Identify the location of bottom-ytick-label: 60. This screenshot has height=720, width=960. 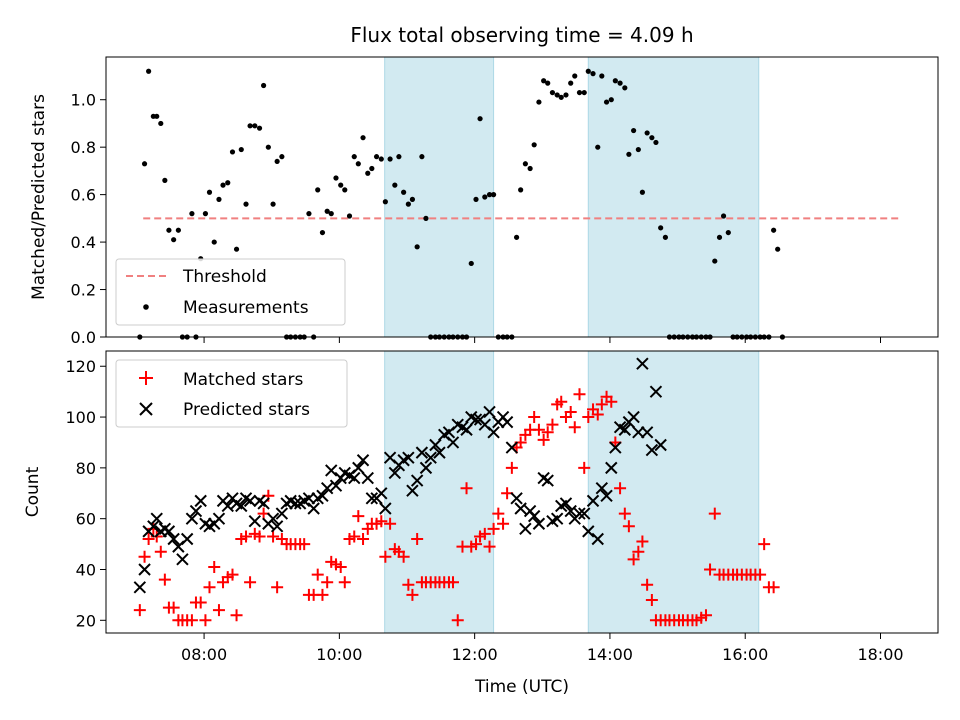
(86, 519).